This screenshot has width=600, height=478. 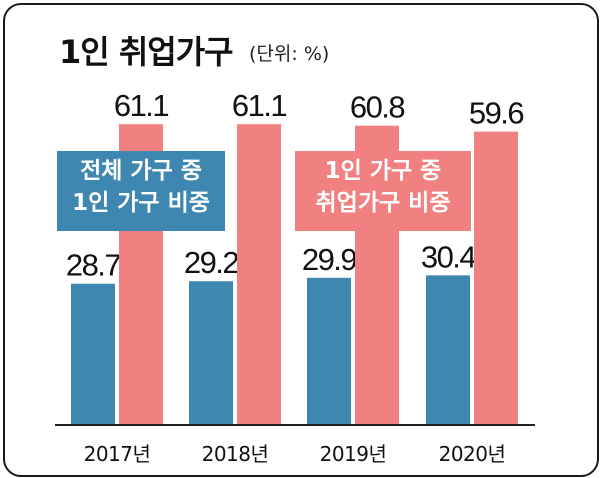 I want to click on value-label-s2-2018년: 61.1, so click(x=259, y=105).